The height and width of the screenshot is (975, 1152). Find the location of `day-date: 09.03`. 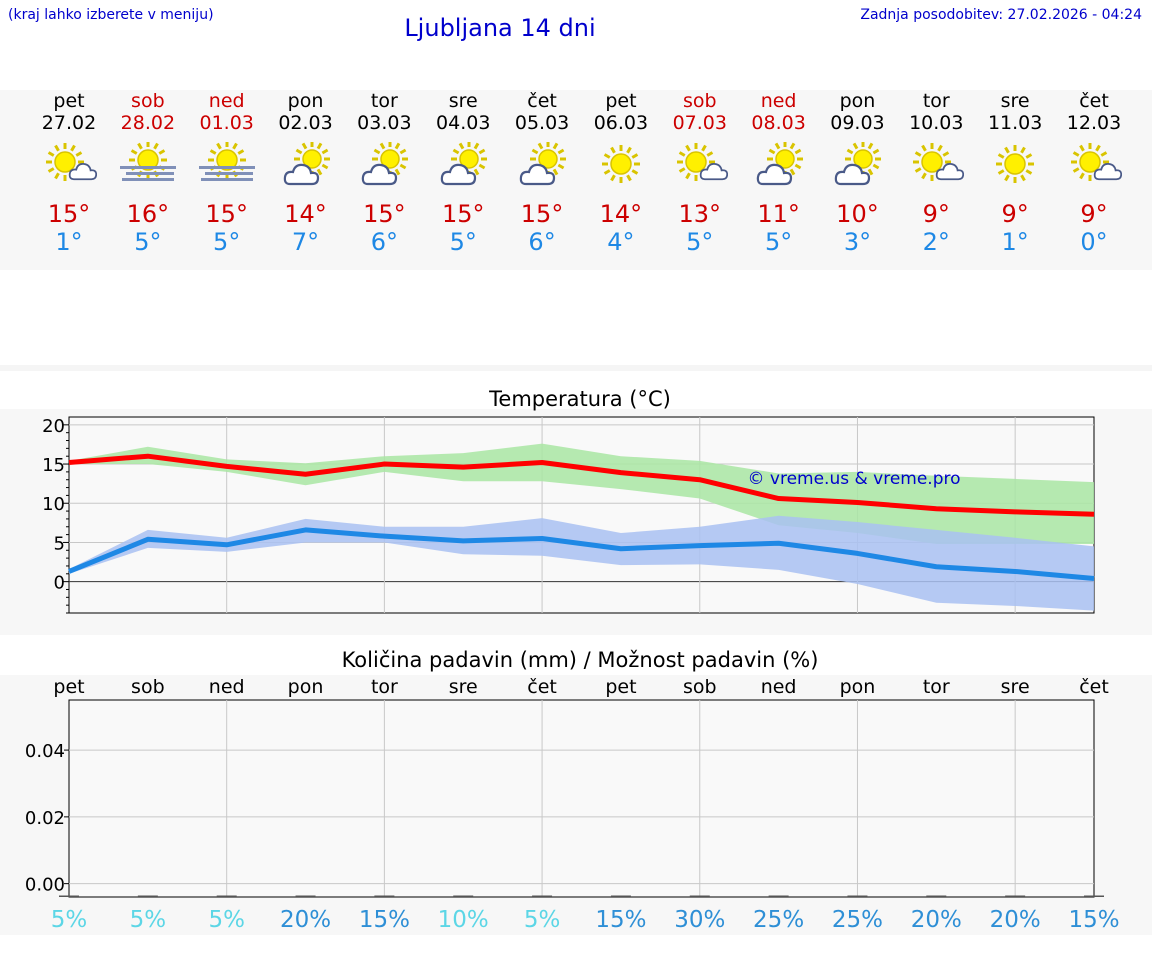

day-date: 09.03 is located at coordinates (857, 123).